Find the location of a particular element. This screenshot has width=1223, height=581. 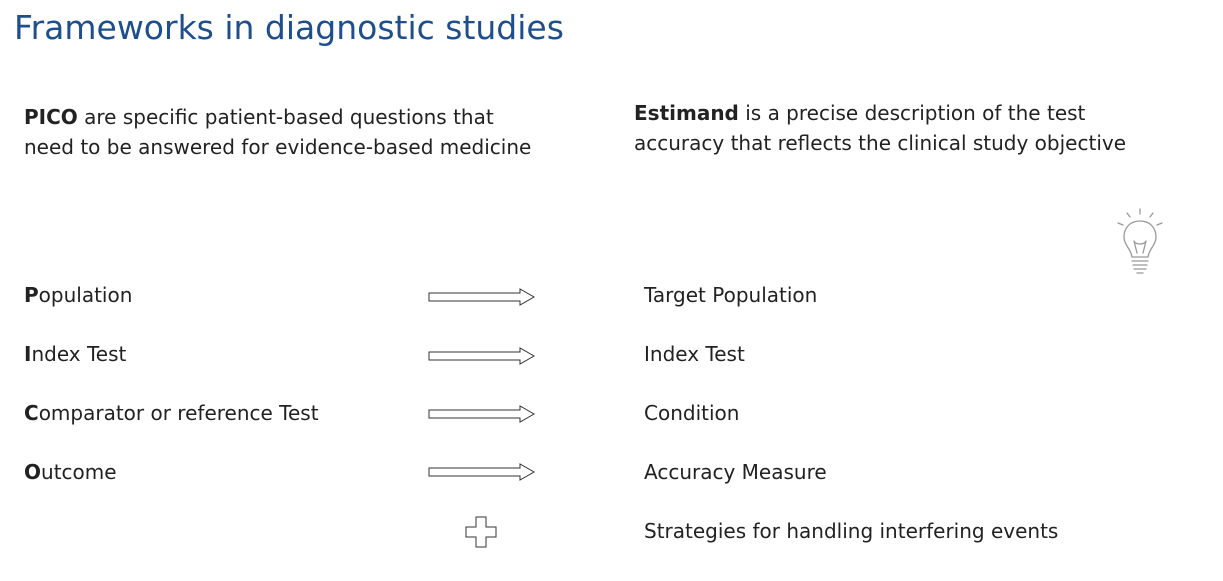

pico-item-rest: omparator or reference Test is located at coordinates (178, 413).